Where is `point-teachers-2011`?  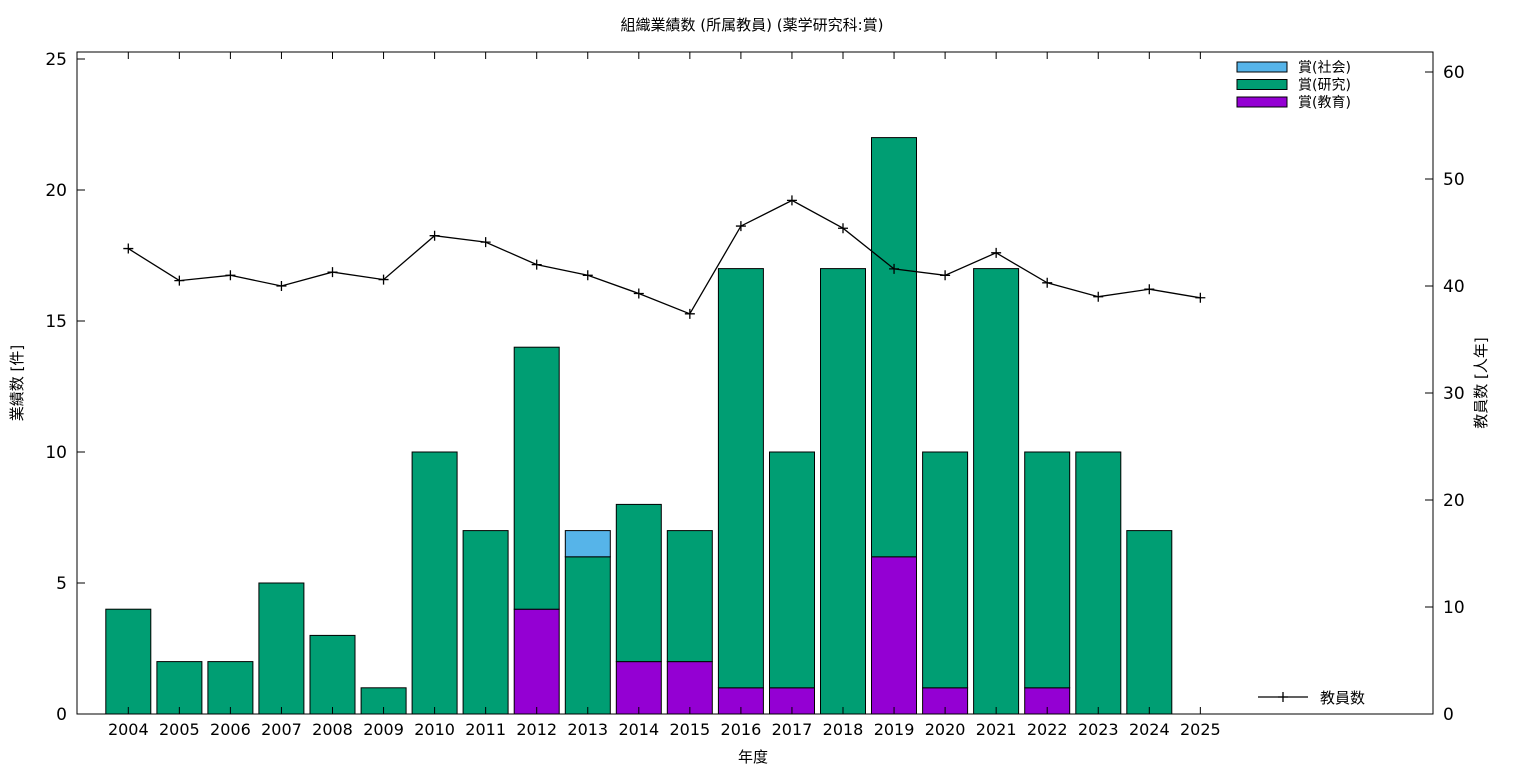 point-teachers-2011 is located at coordinates (485, 242).